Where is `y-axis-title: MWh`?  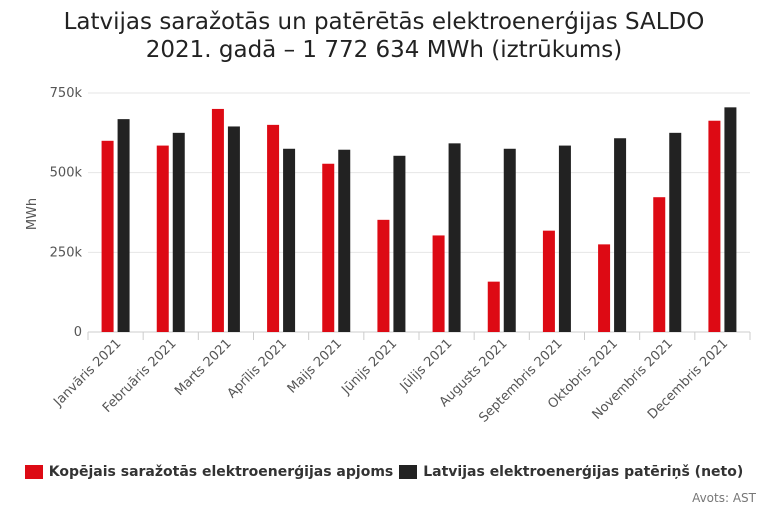
y-axis-title: MWh is located at coordinates (32, 214).